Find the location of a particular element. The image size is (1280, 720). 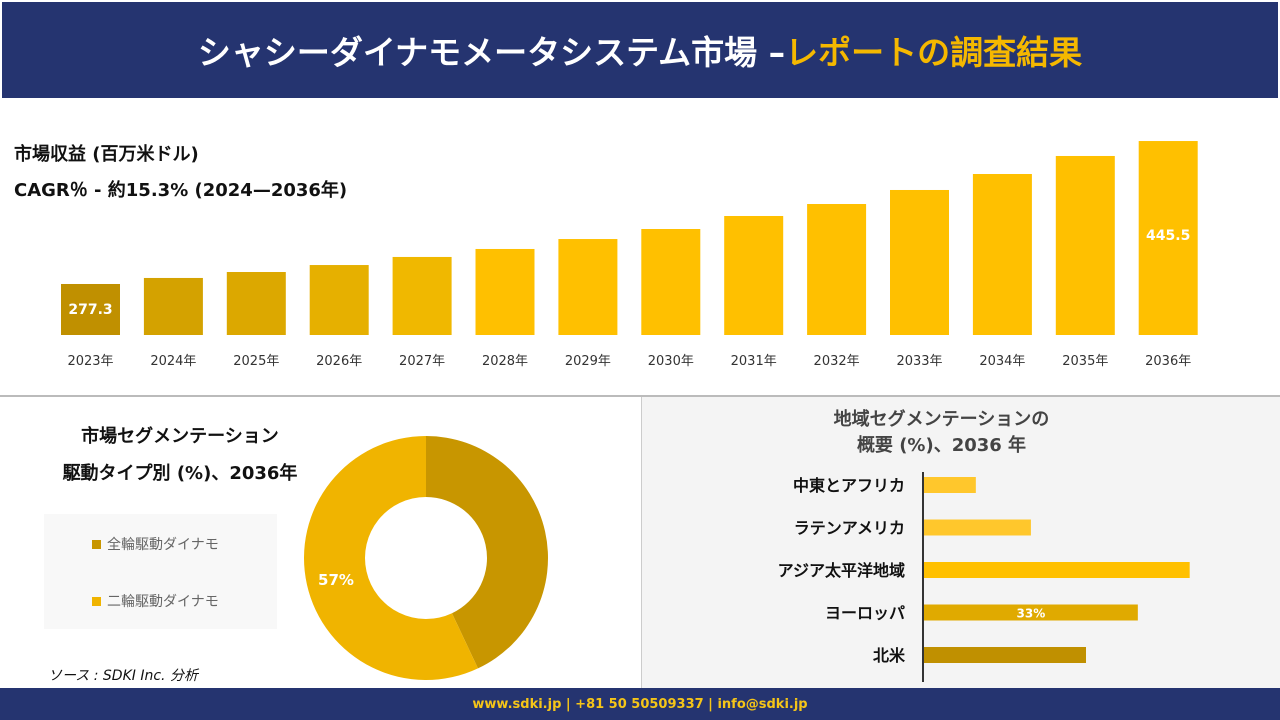

y-tick-label: ラテンアメリカ is located at coordinates (849, 528).